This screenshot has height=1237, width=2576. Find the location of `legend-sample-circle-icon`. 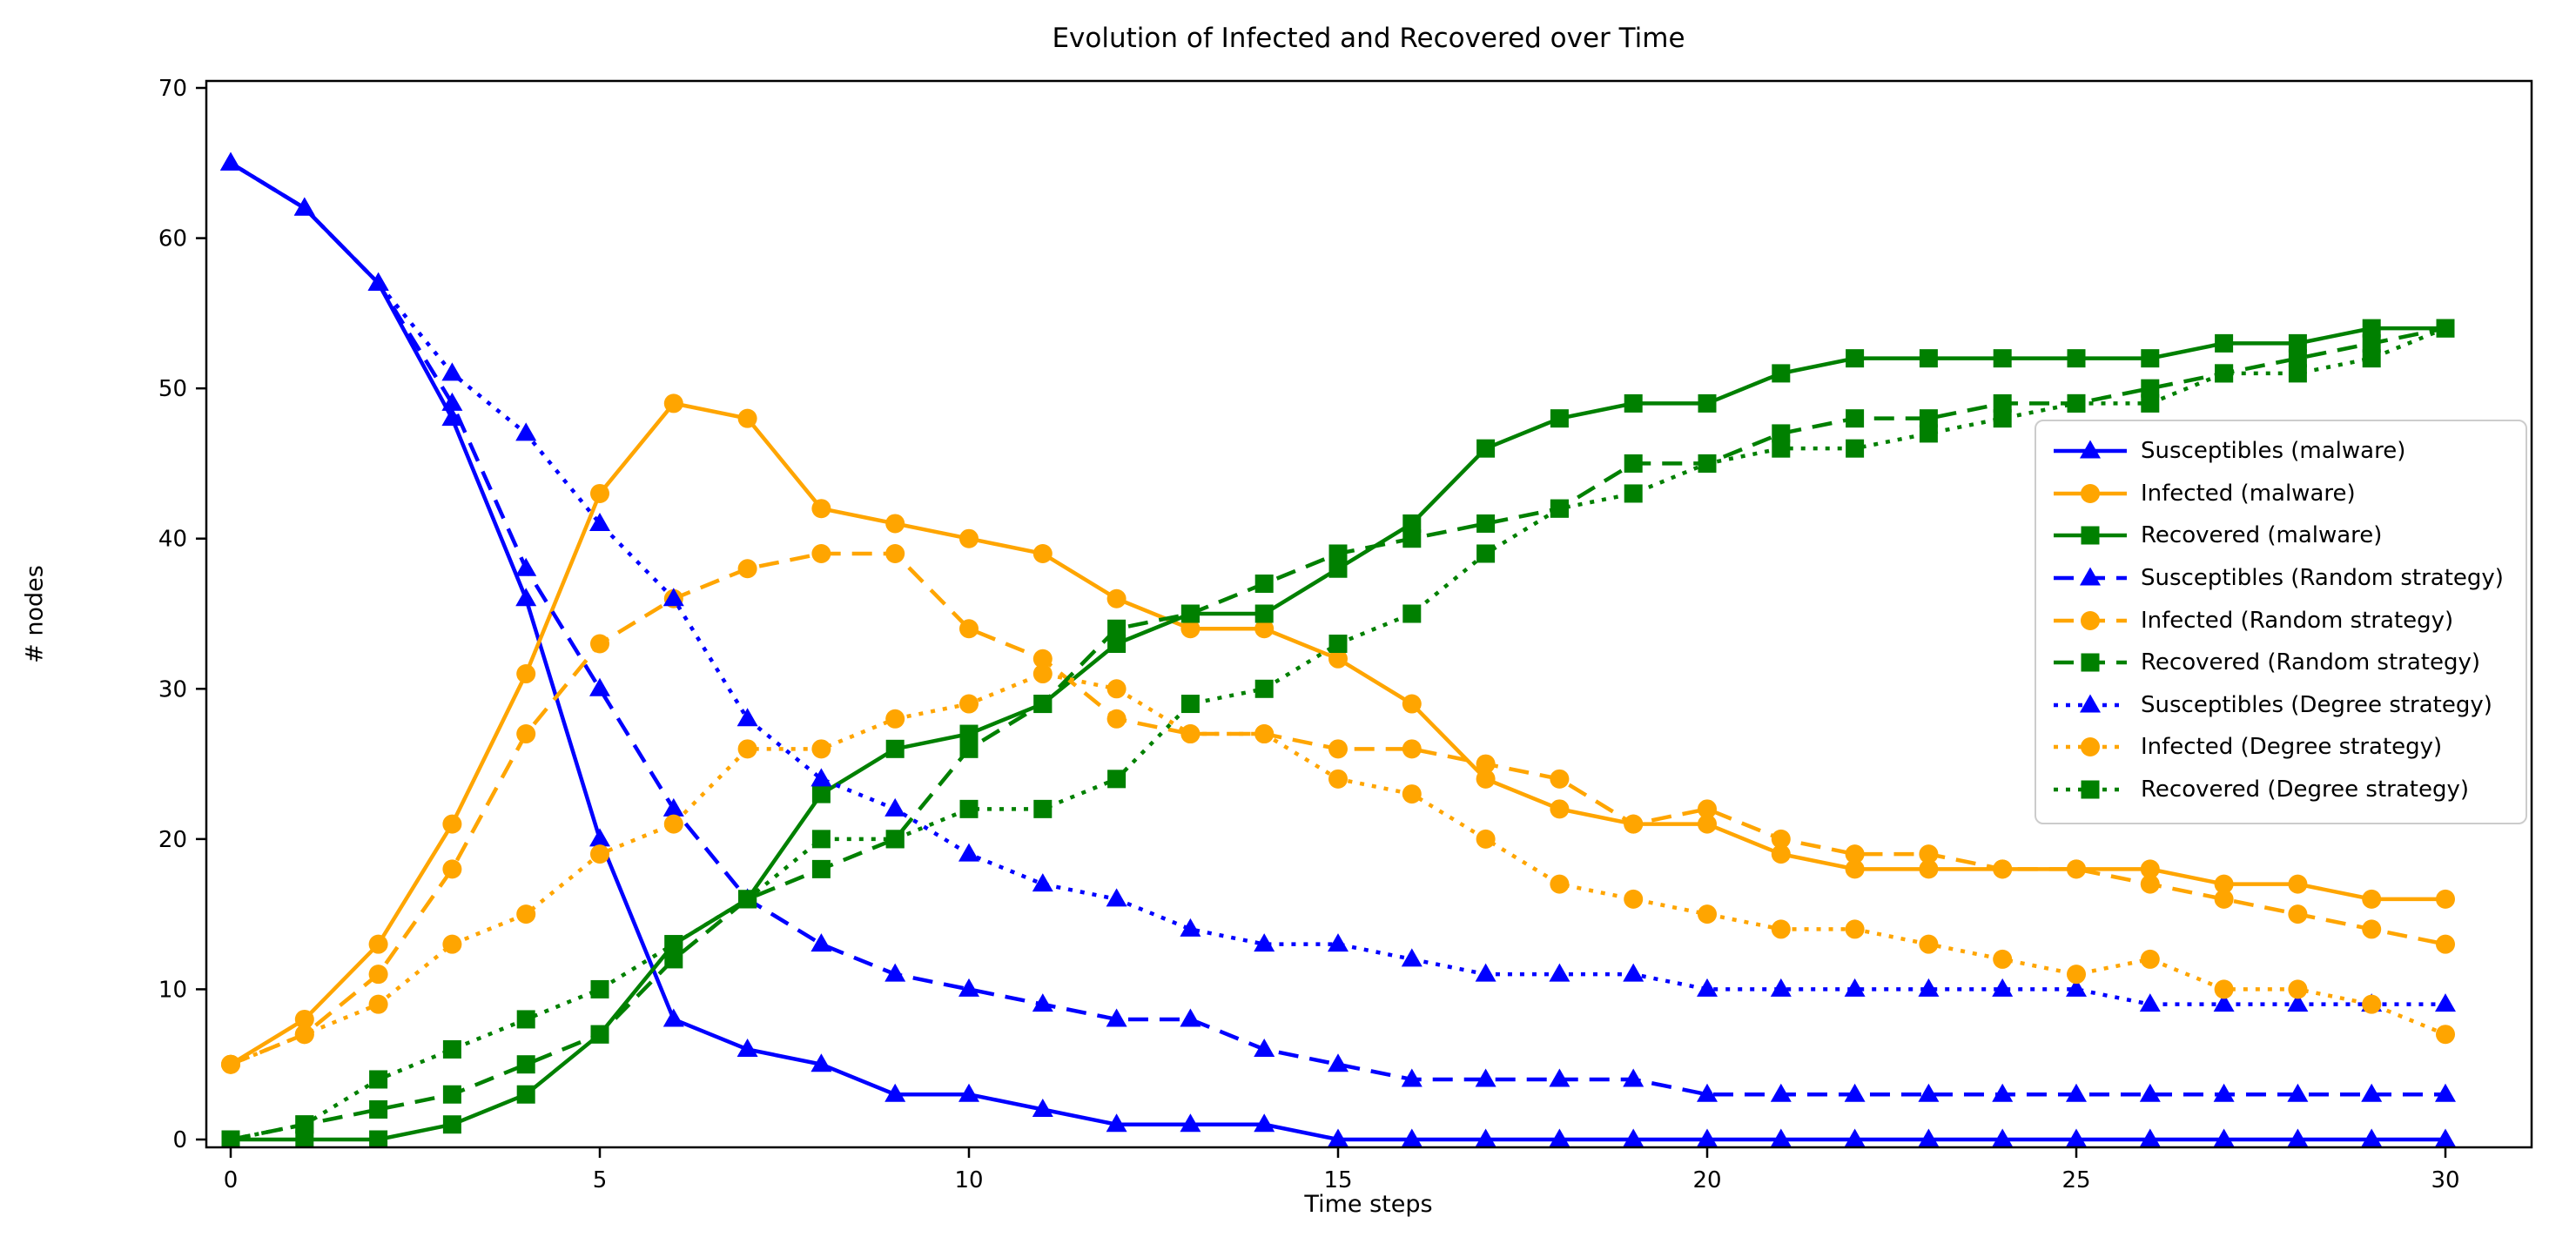

legend-sample-circle-icon is located at coordinates (2090, 620).